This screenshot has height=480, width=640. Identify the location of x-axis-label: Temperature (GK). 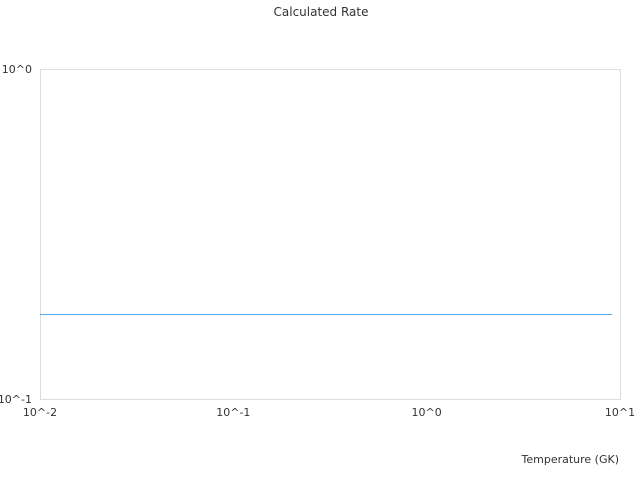
(570, 459).